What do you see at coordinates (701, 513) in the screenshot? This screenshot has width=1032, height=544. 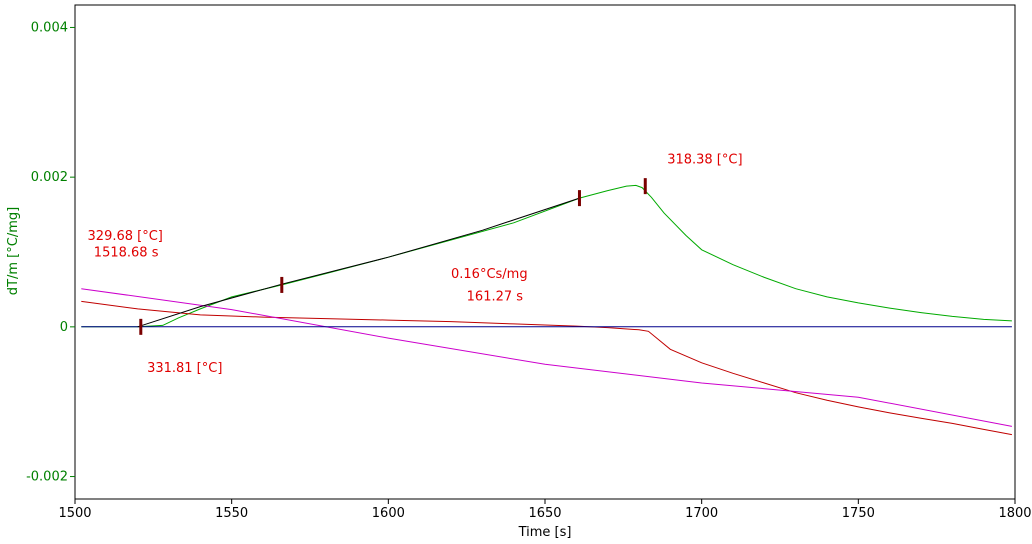 I see `x-tick-label: 1700` at bounding box center [701, 513].